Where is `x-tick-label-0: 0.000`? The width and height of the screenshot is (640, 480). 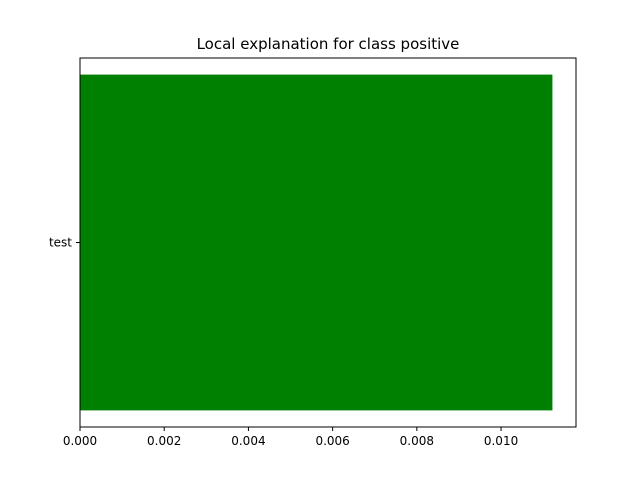
x-tick-label-0: 0.000 is located at coordinates (80, 441).